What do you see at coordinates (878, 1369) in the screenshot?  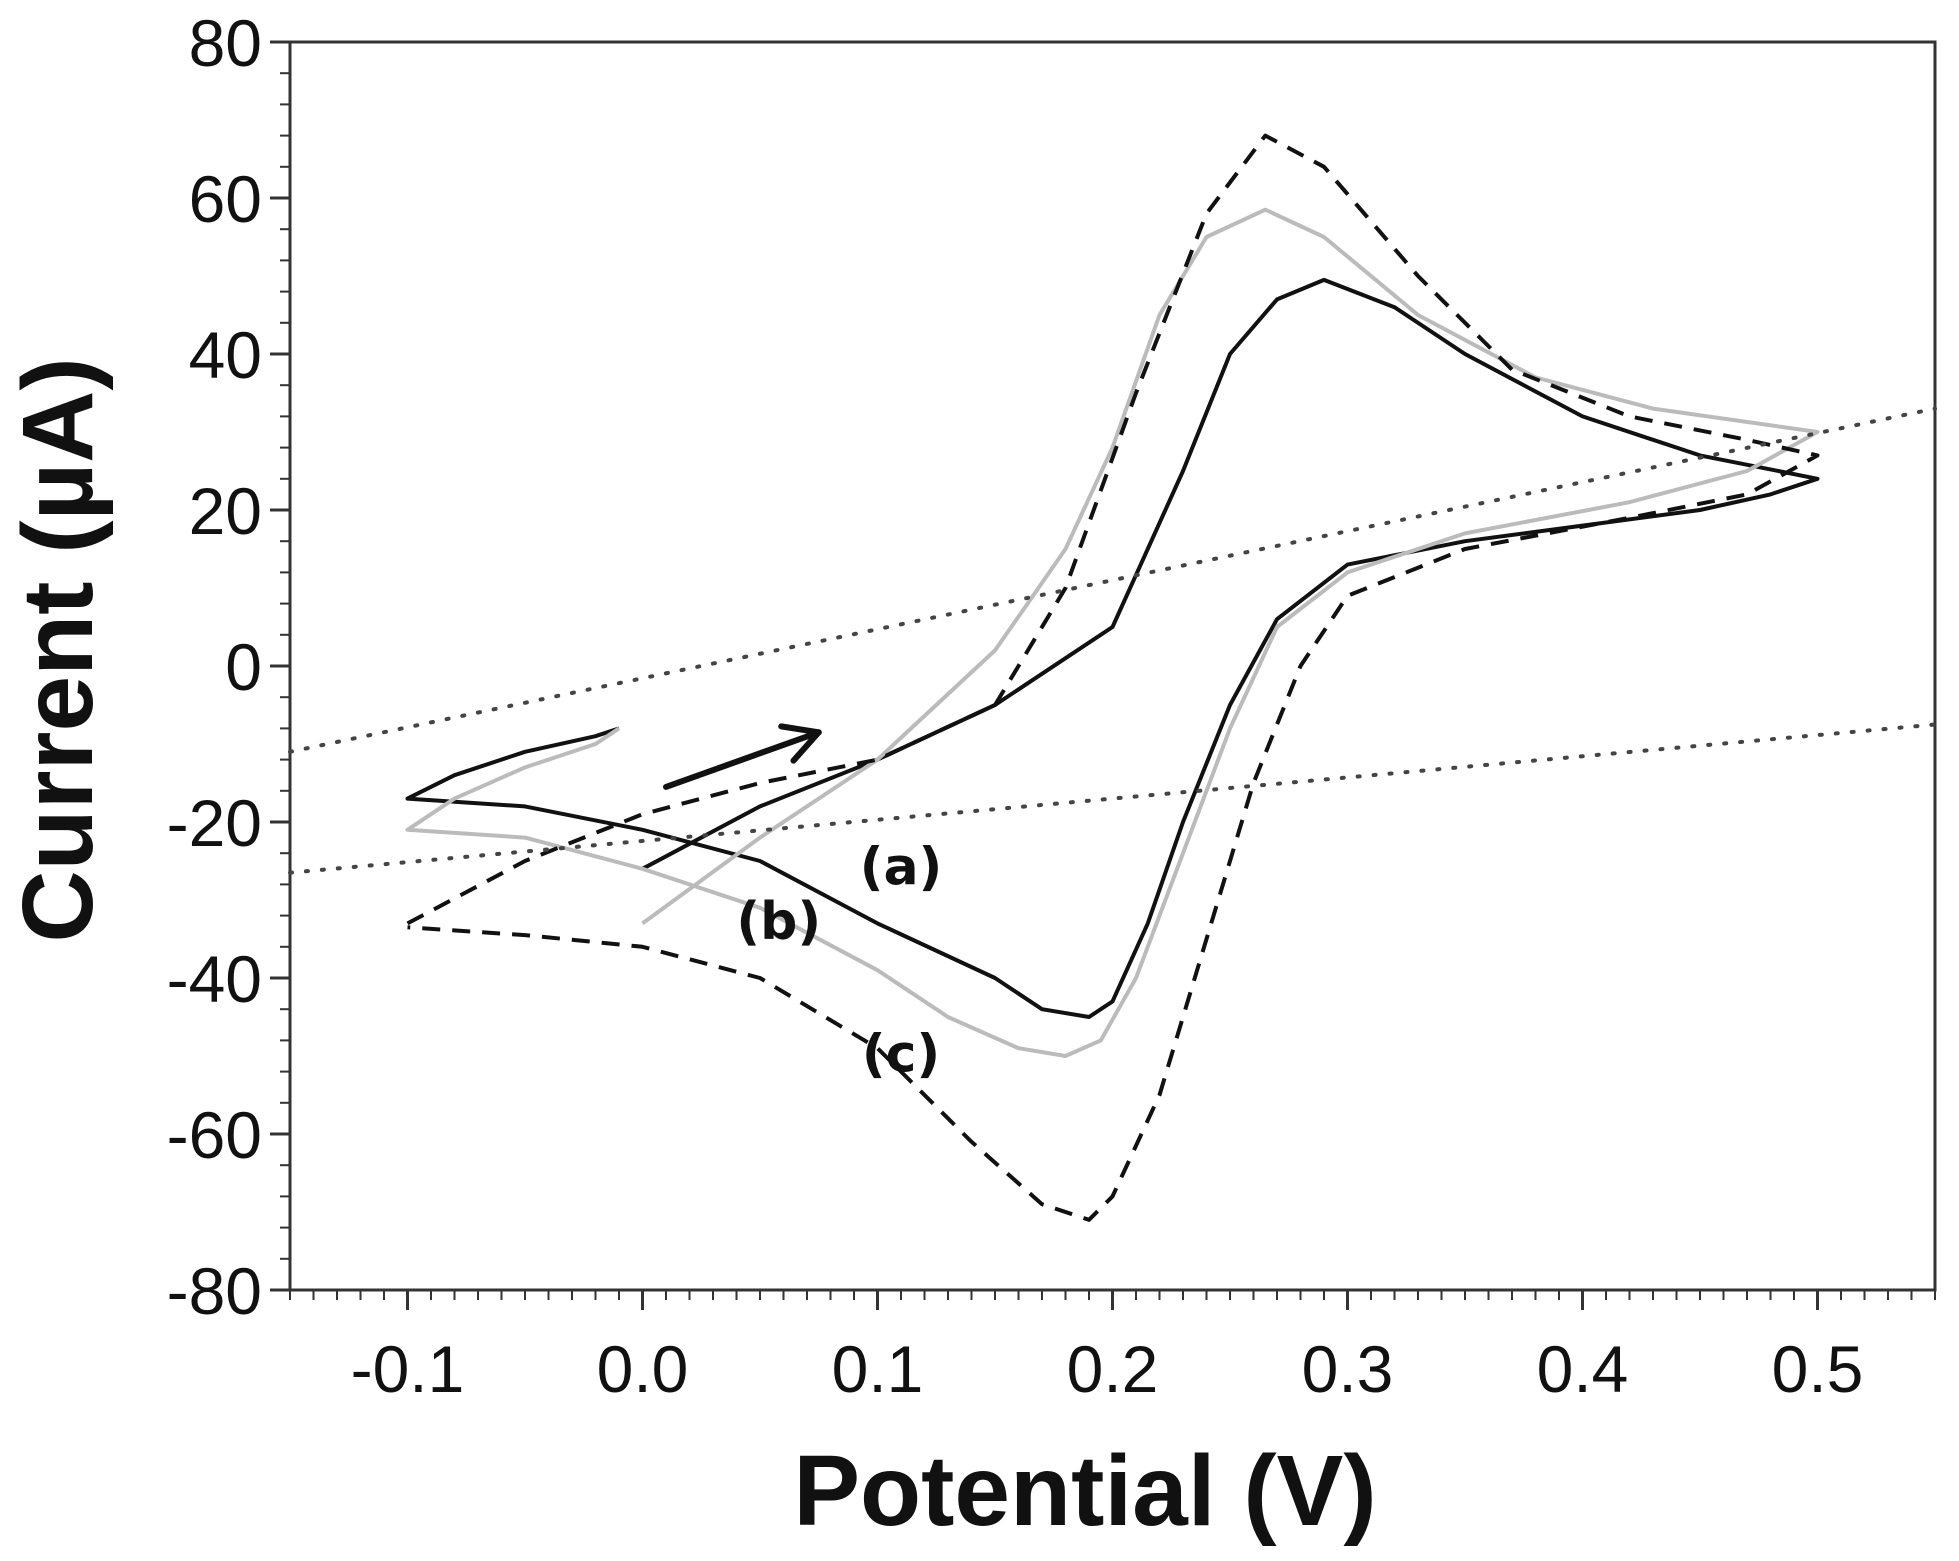 I see `x-tick-label: 0.1` at bounding box center [878, 1369].